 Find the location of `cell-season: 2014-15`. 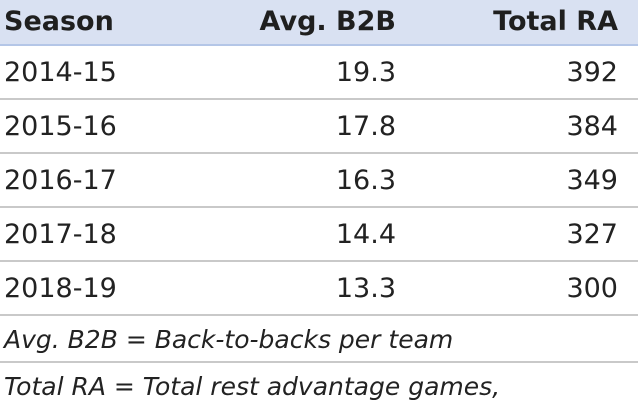

cell-season: 2014-15 is located at coordinates (60, 72).